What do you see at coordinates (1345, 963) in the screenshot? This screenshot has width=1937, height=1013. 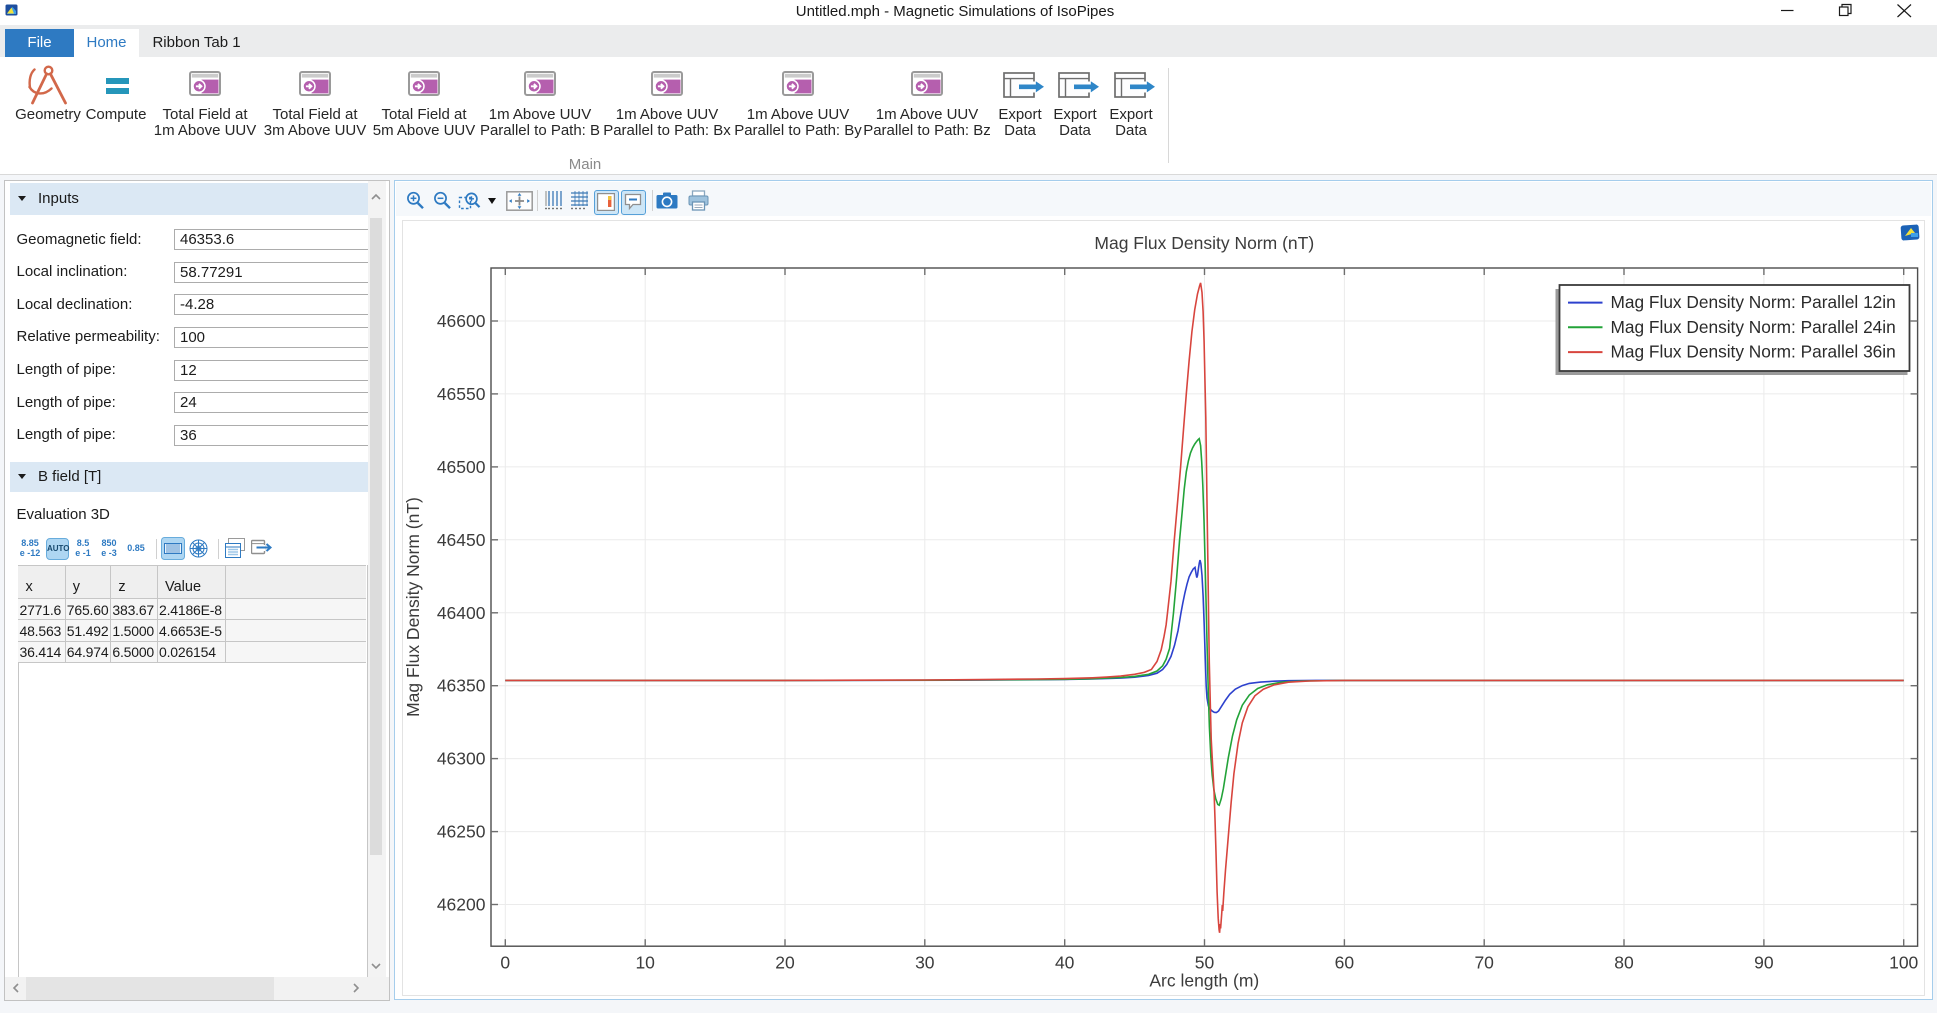 I see `svg-text: 60` at bounding box center [1345, 963].